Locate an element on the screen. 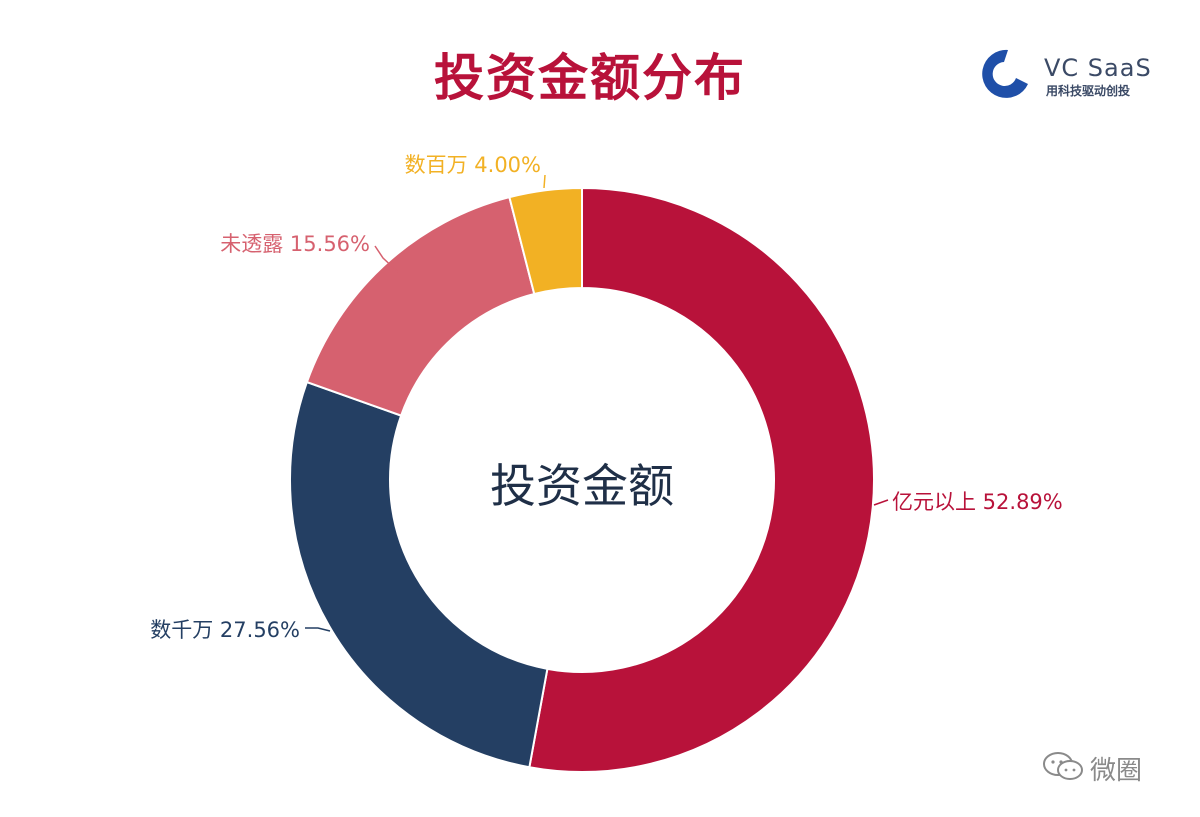  logo: VC SaaS 用科技驱动创投 is located at coordinates (1068, 74).